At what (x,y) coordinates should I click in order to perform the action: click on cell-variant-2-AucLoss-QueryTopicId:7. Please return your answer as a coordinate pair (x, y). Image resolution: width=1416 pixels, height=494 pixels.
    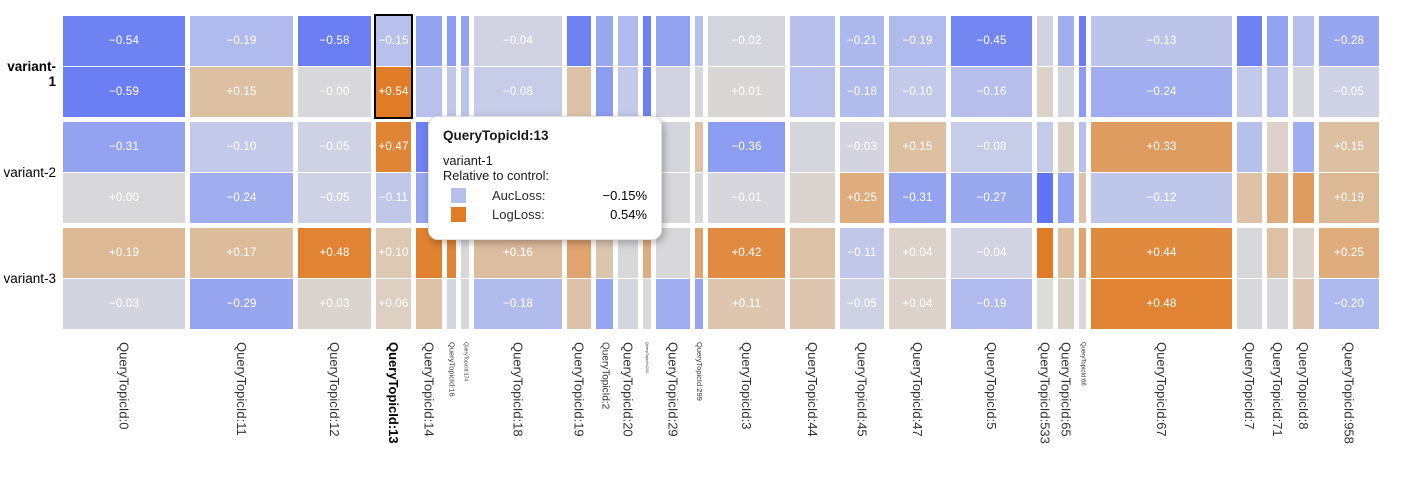
    Looking at the image, I should click on (1249, 147).